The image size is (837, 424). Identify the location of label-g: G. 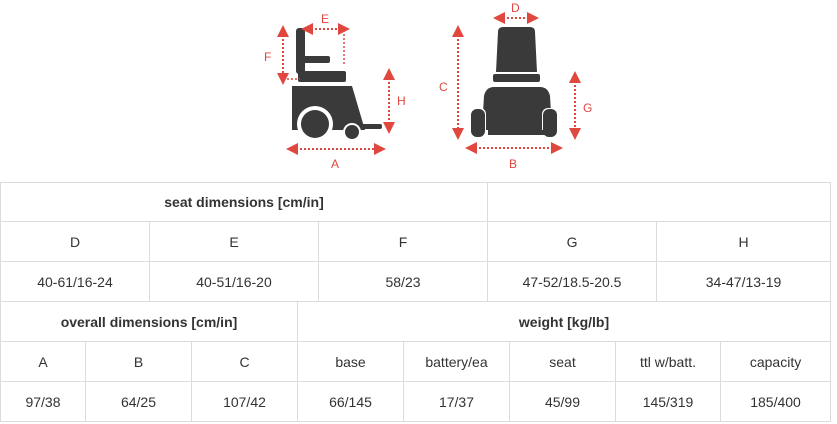
(587, 108).